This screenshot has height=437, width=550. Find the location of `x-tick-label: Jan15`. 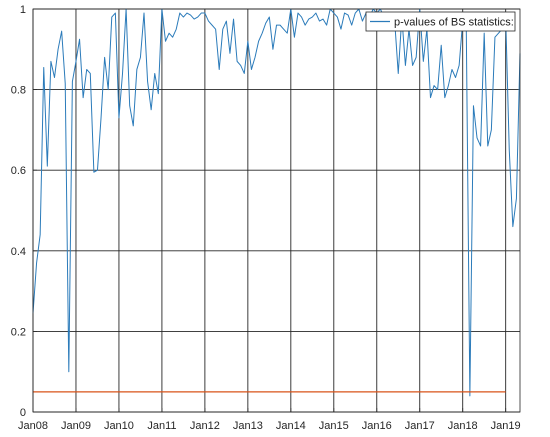

x-tick-label: Jan15 is located at coordinates (334, 426).